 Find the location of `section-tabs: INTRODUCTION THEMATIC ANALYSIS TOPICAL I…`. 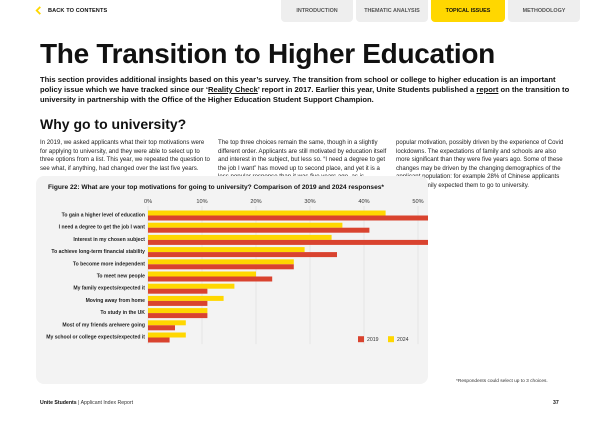

section-tabs: INTRODUCTION THEMATIC ANALYSIS TOPICAL I… is located at coordinates (430, 11).